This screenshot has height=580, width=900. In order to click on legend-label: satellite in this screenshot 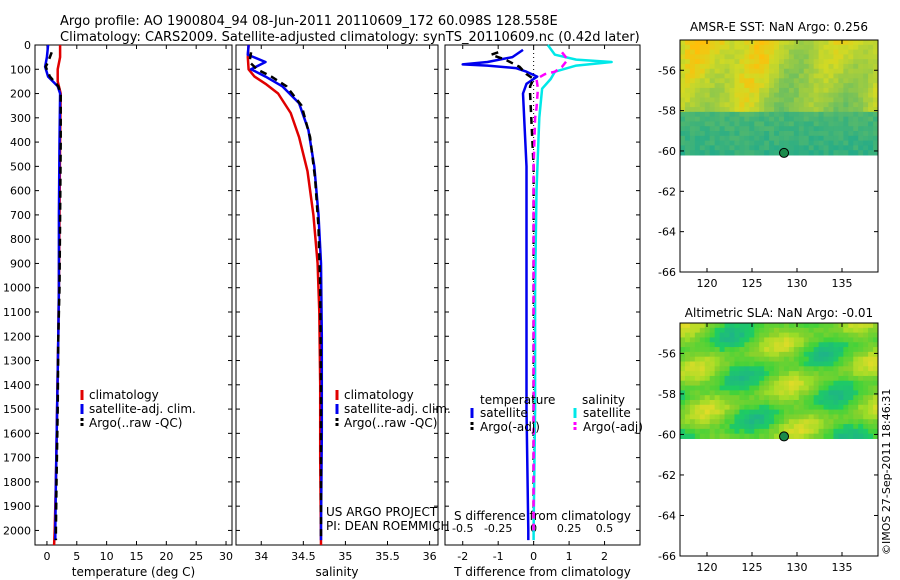, I will do `click(607, 413)`.